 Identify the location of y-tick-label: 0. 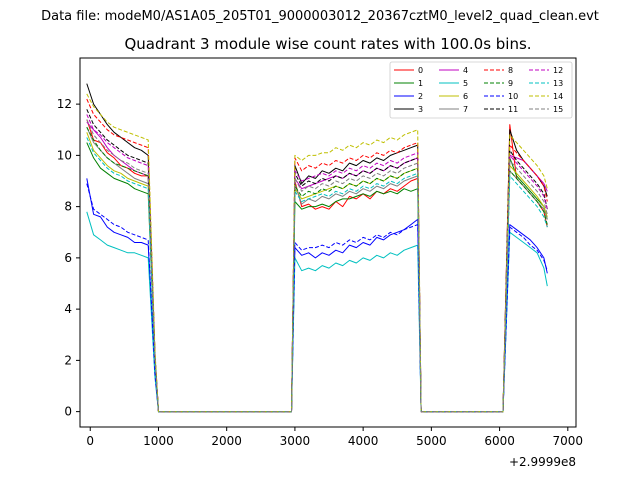
(68, 412).